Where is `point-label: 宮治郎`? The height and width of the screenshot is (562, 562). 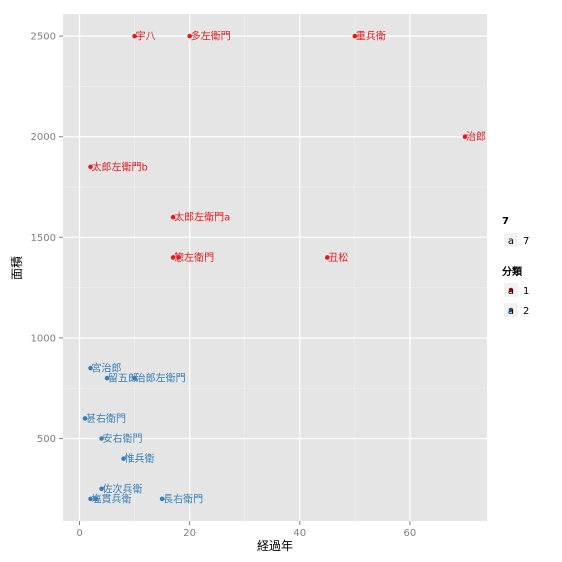 point-label: 宮治郎 is located at coordinates (107, 368).